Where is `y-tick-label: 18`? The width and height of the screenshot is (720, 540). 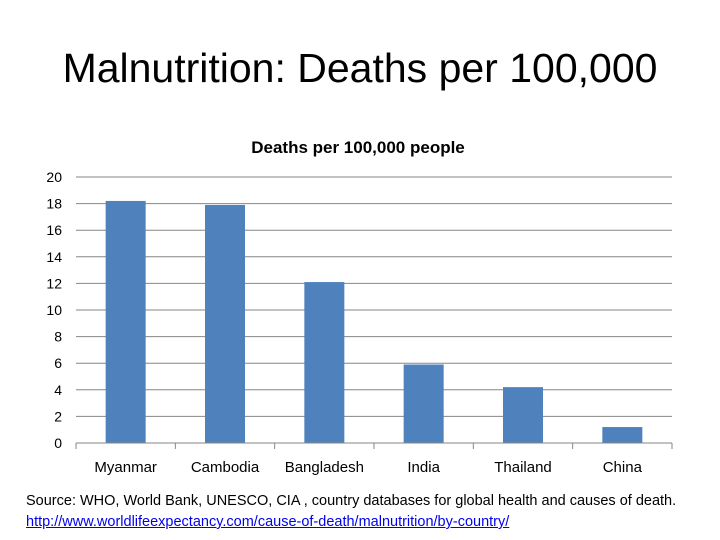
y-tick-label: 18 is located at coordinates (54, 204).